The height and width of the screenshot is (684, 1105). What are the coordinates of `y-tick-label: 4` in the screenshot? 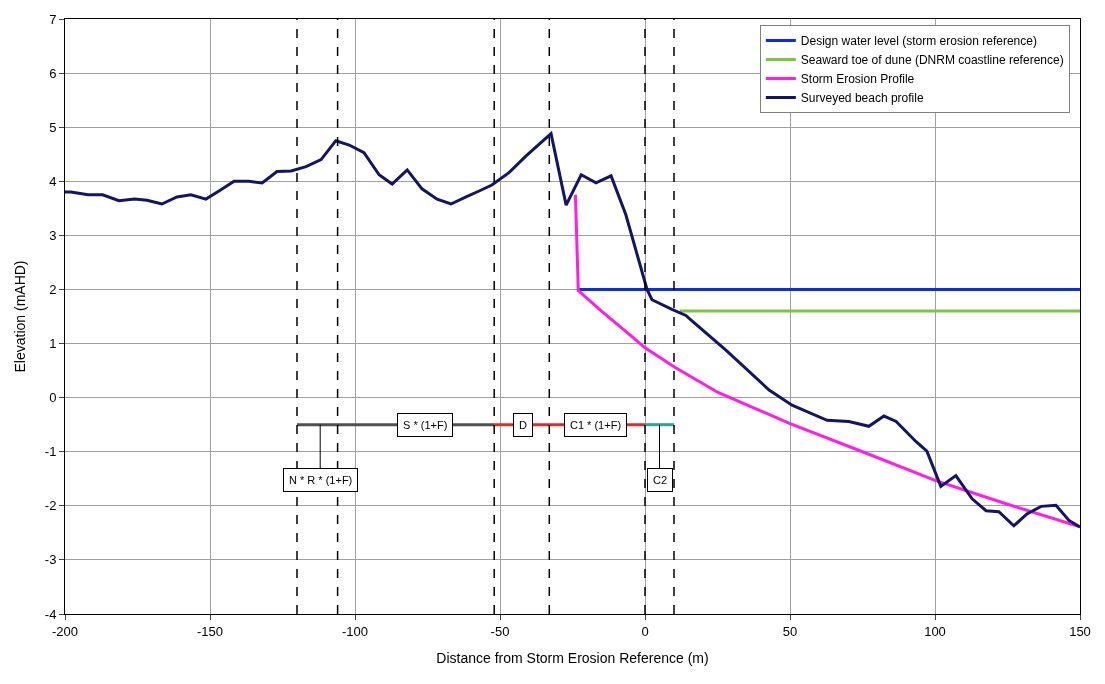 It's located at (53, 181).